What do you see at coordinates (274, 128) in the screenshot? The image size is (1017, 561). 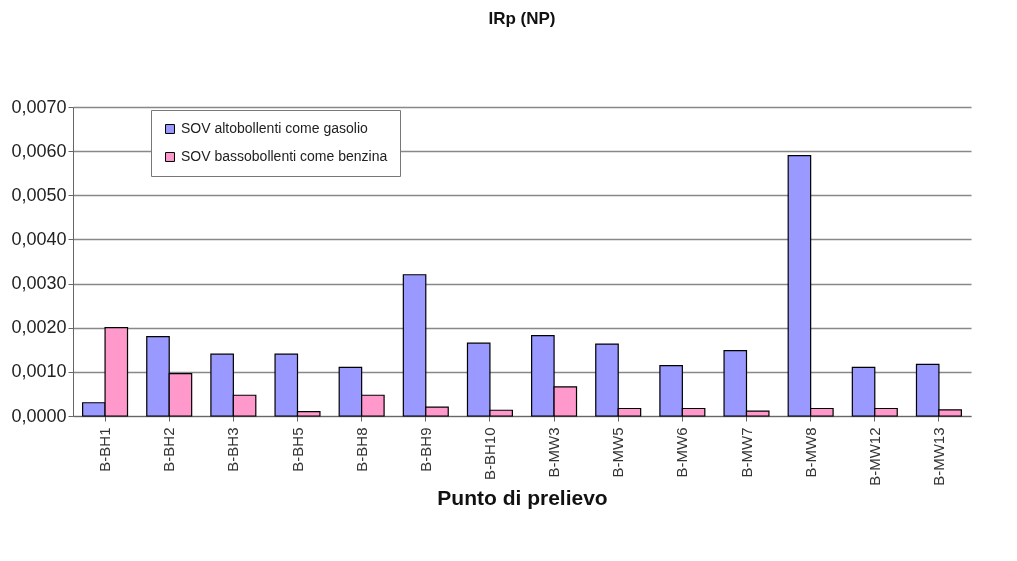 I see `legend-label: SOV altobollenti come gasolio` at bounding box center [274, 128].